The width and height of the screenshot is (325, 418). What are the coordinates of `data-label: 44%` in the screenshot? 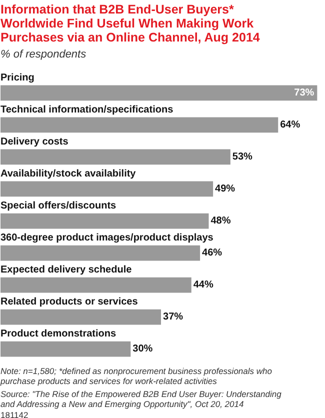 It's located at (203, 285).